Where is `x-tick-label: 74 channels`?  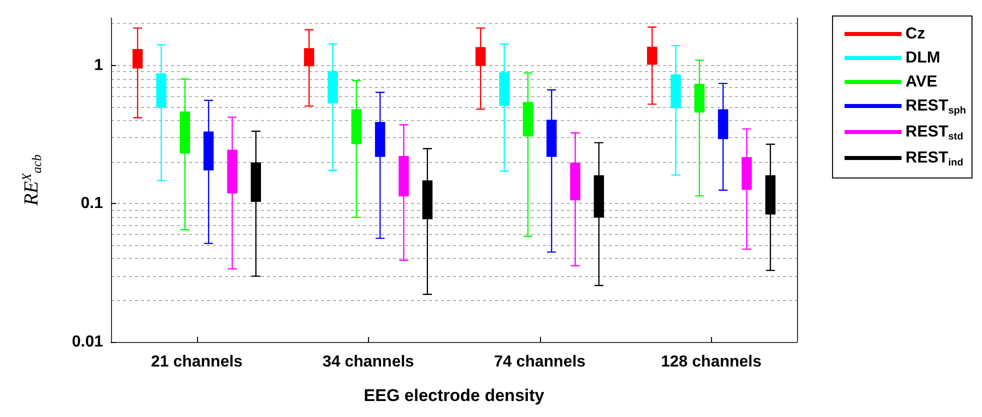
x-tick-label: 74 channels is located at coordinates (540, 362).